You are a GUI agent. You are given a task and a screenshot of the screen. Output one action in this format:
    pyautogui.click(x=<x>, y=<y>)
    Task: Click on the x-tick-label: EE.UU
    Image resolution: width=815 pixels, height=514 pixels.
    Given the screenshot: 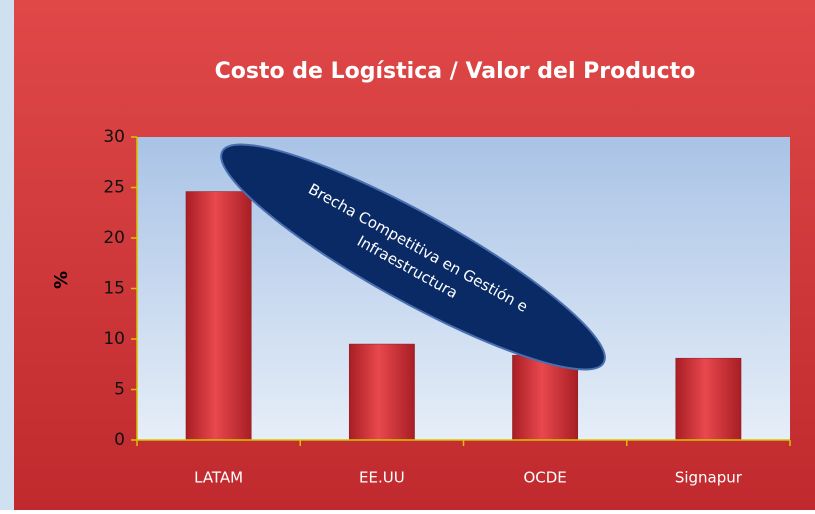 What is the action you would take?
    pyautogui.click(x=382, y=478)
    